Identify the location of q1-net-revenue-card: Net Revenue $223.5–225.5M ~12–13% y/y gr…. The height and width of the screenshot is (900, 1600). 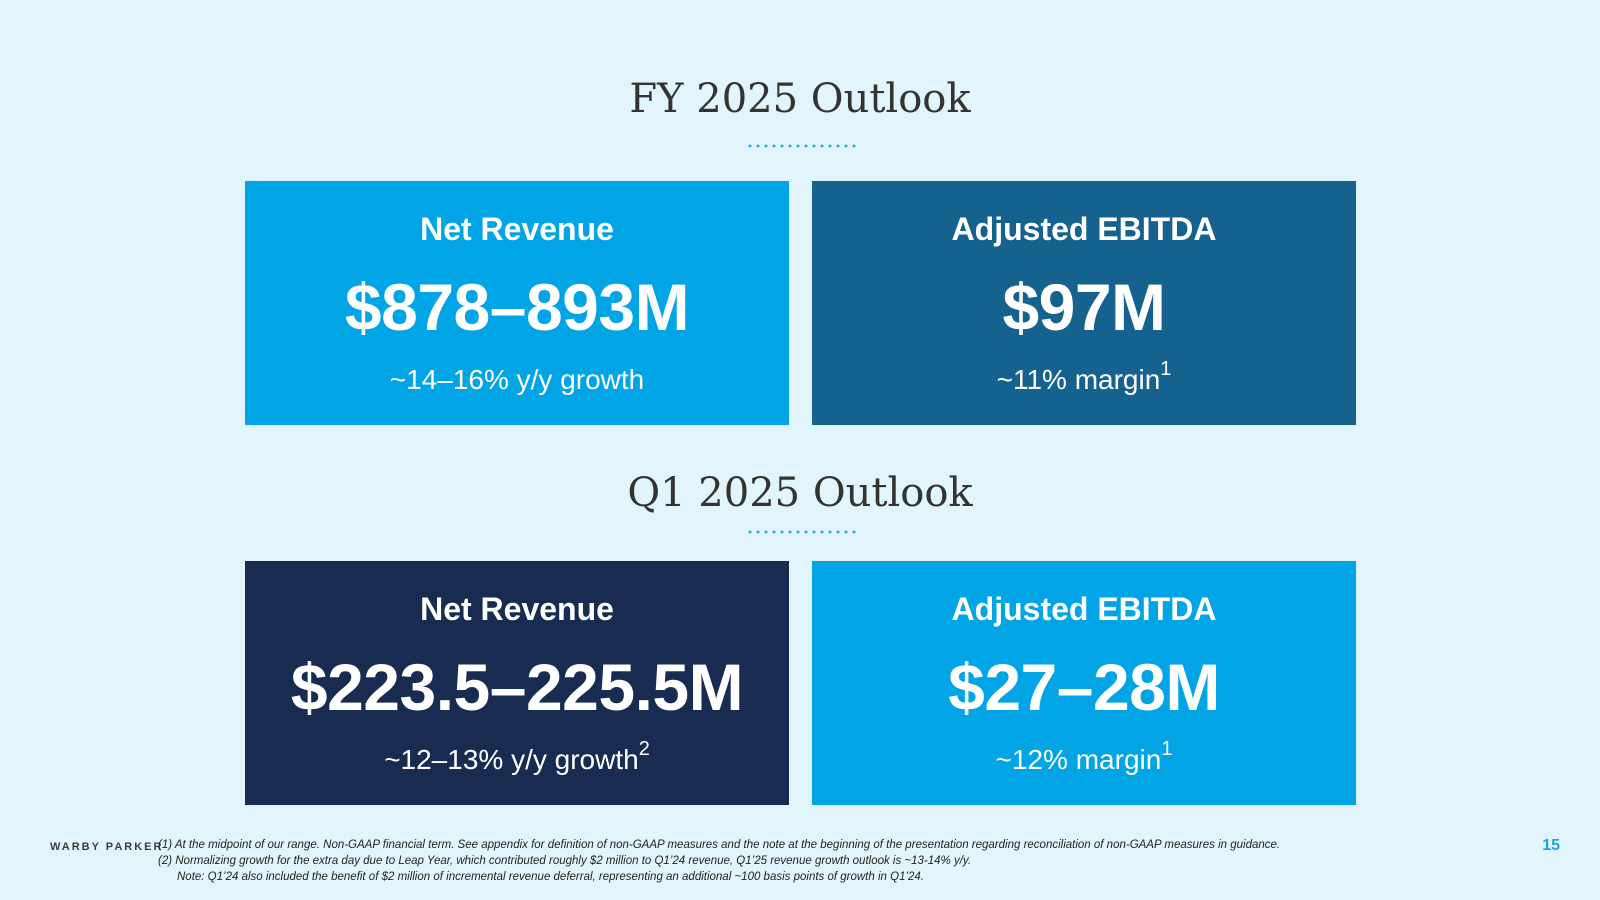
(517, 683).